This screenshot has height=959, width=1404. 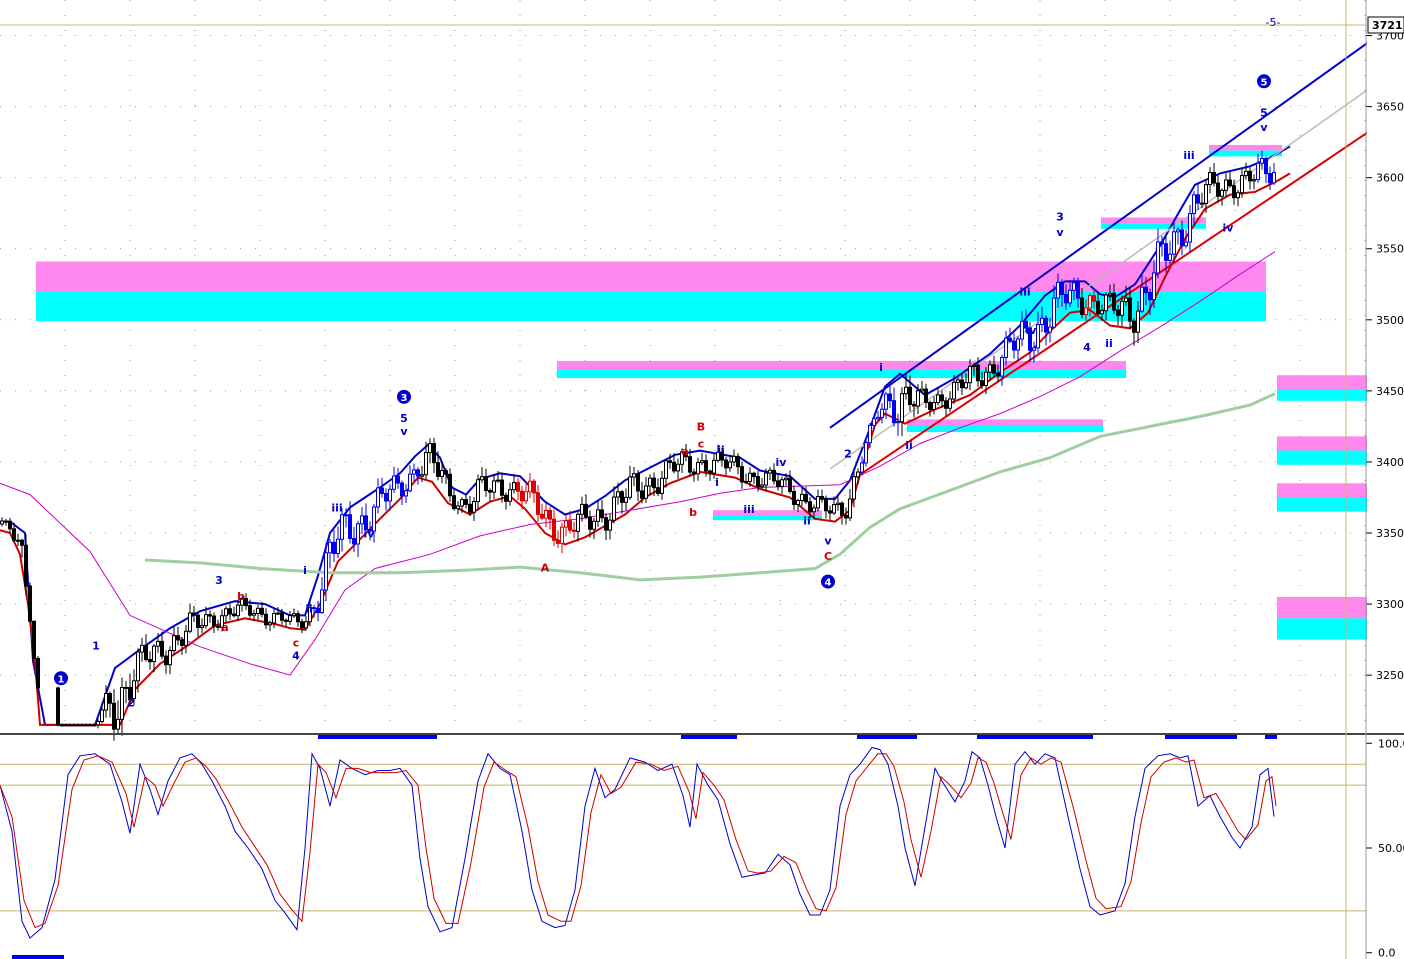 I want to click on wave-label: B, so click(x=701, y=427).